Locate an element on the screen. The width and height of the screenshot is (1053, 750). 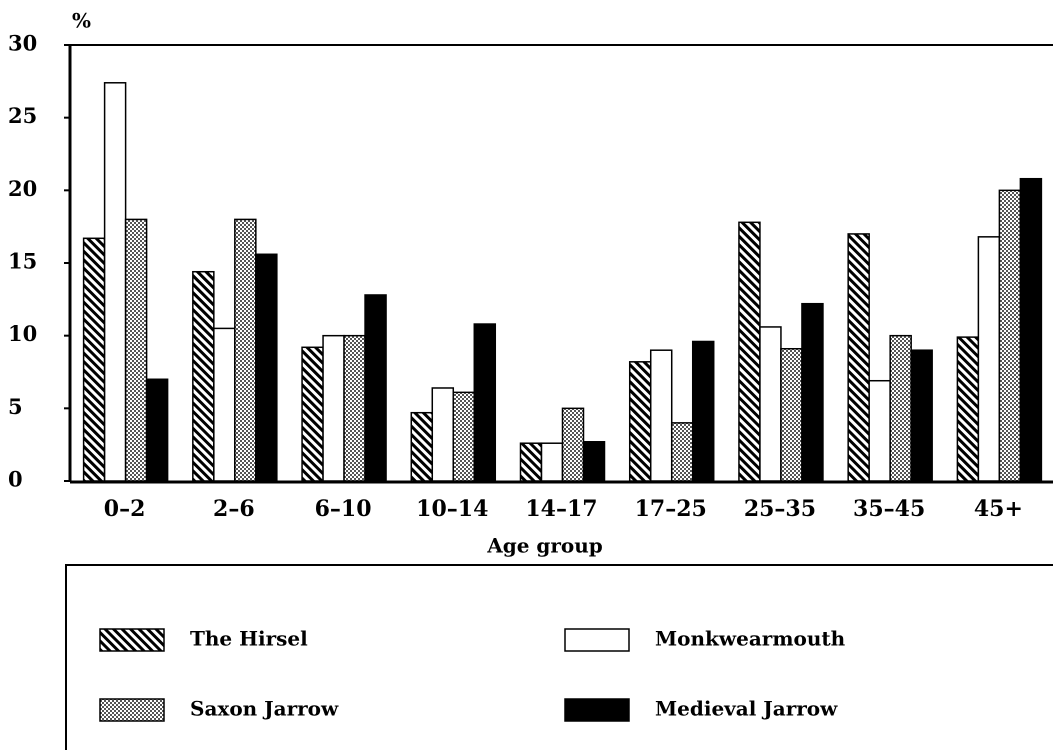
x-tick-label: 25–35 is located at coordinates (780, 509).